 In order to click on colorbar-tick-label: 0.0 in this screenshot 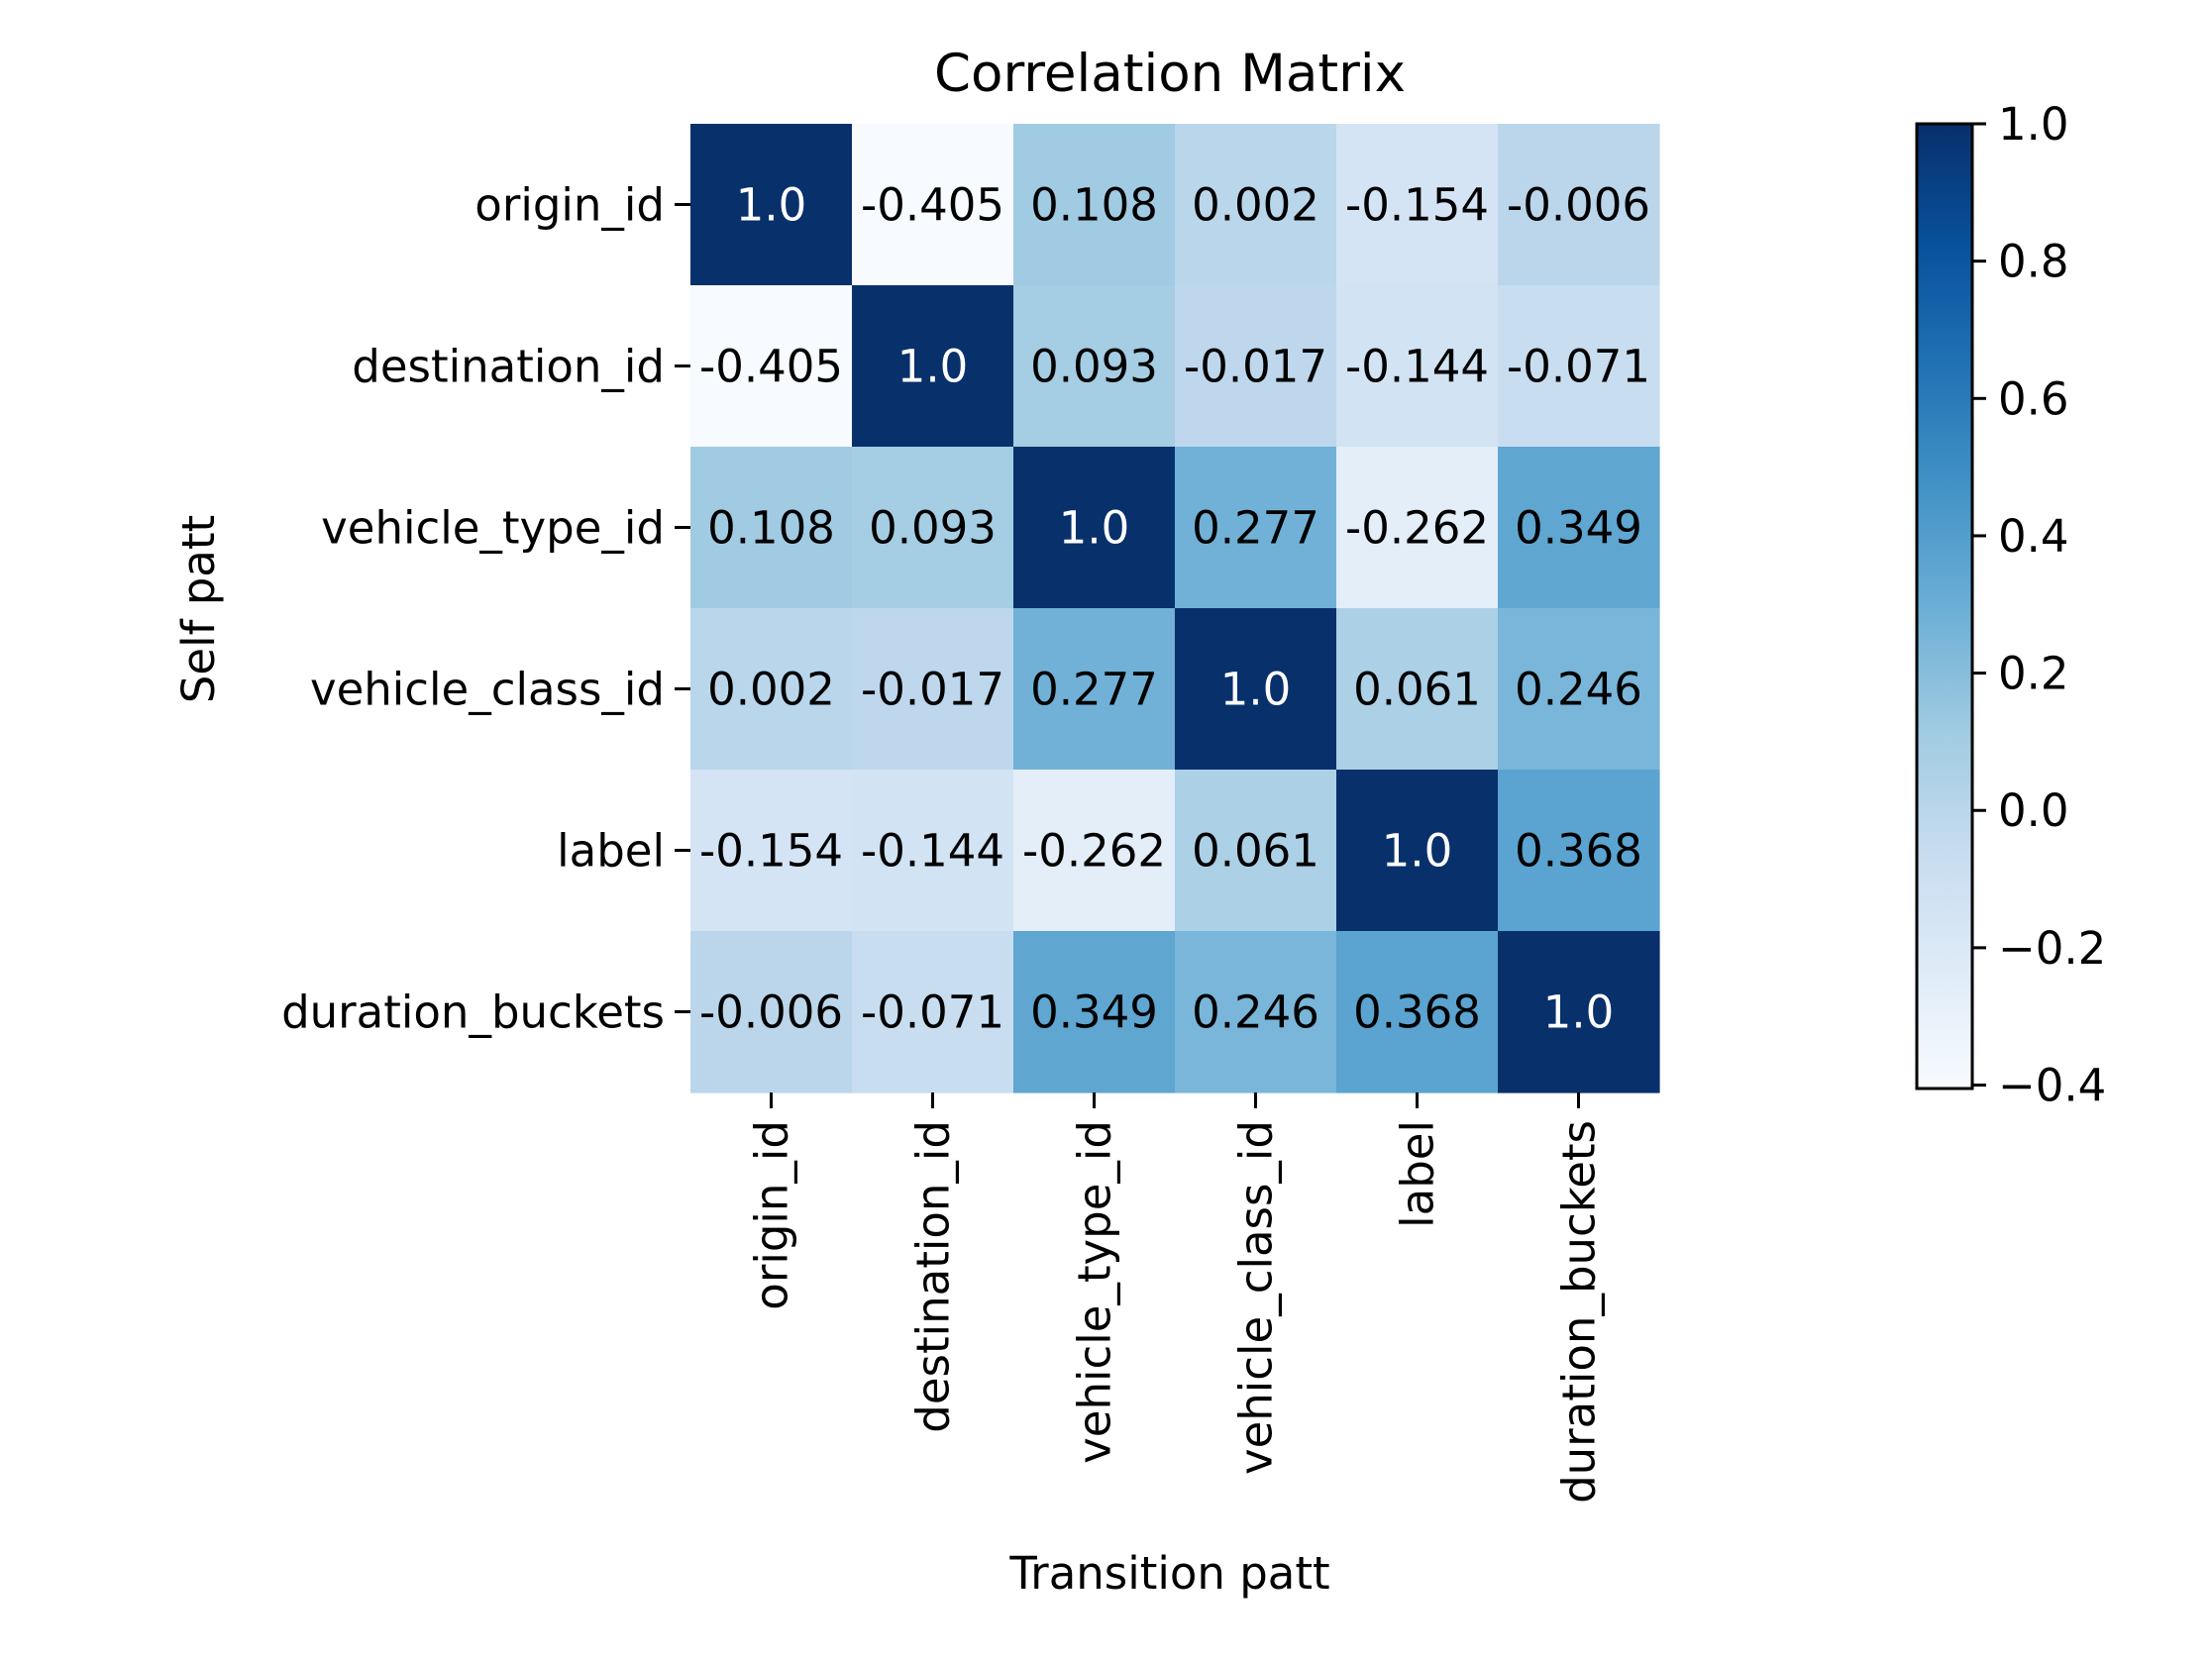, I will do `click(2033, 810)`.